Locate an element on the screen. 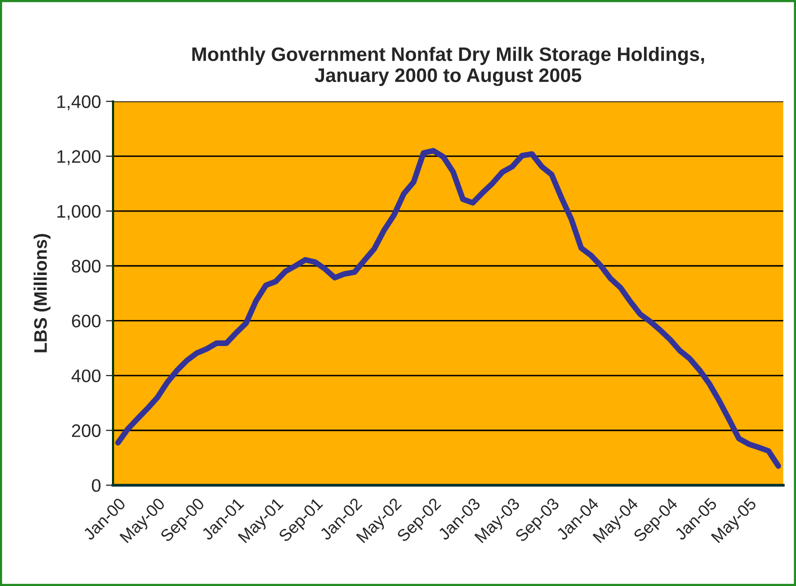 The image size is (796, 586). y-tick-label: 400 is located at coordinates (86, 375).